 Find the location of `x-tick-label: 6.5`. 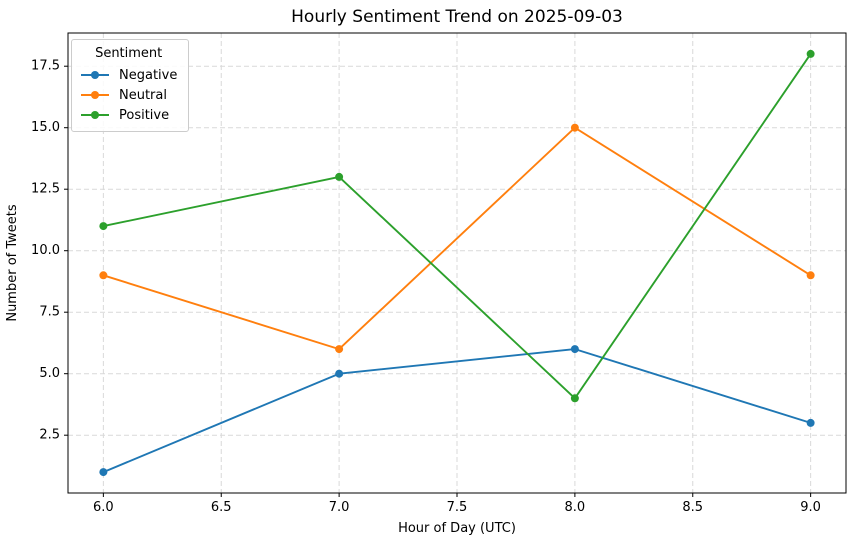

x-tick-label: 6.5 is located at coordinates (221, 507).